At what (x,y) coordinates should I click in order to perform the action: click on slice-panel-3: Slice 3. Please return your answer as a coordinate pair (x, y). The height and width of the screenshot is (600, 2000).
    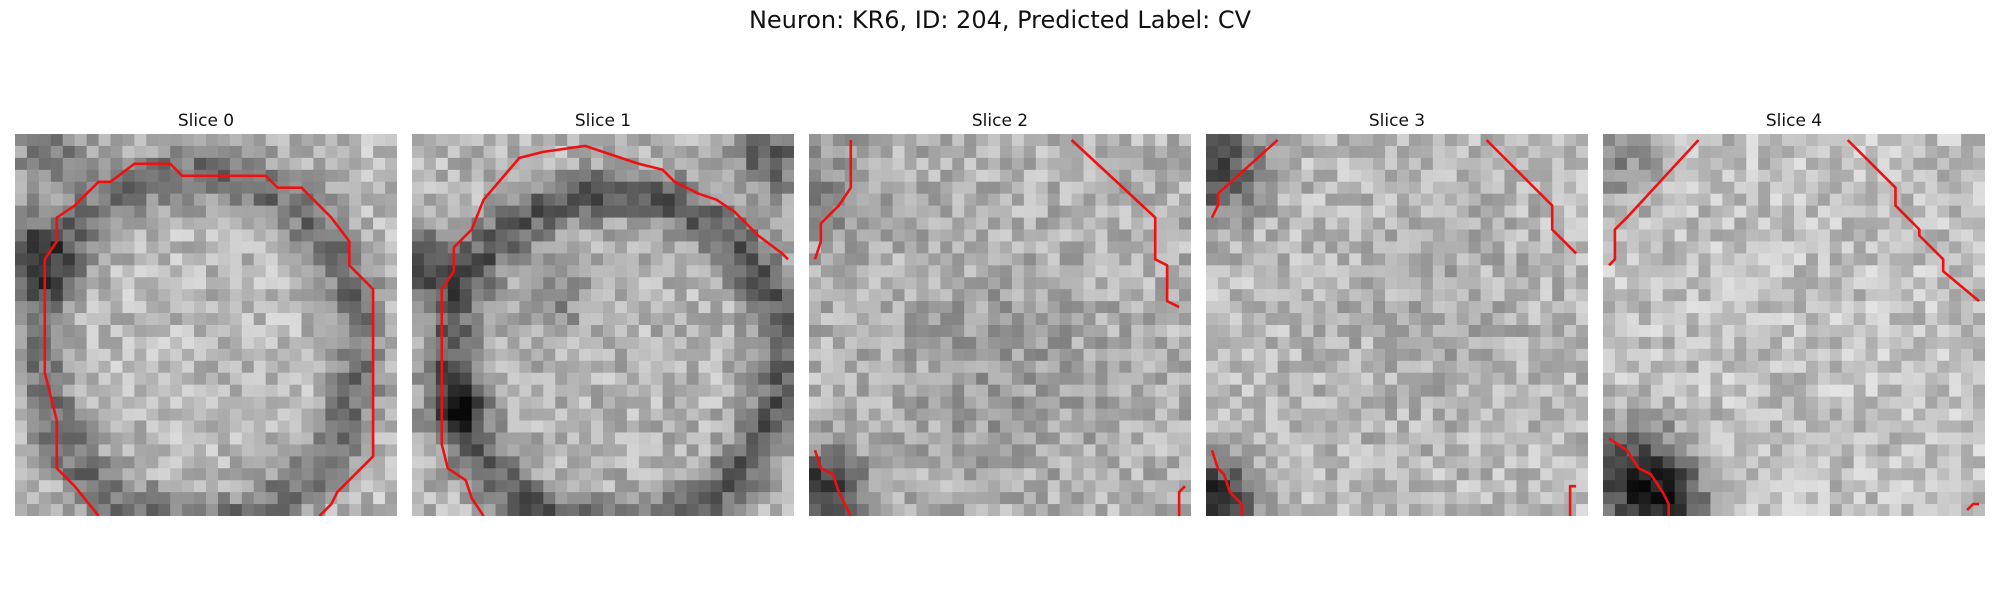
    Looking at the image, I should click on (1397, 313).